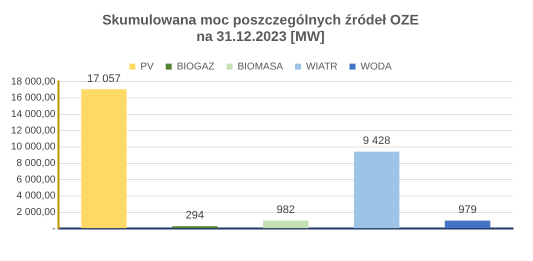 Image resolution: width=533 pixels, height=261 pixels. I want to click on data-label: 982, so click(285, 210).